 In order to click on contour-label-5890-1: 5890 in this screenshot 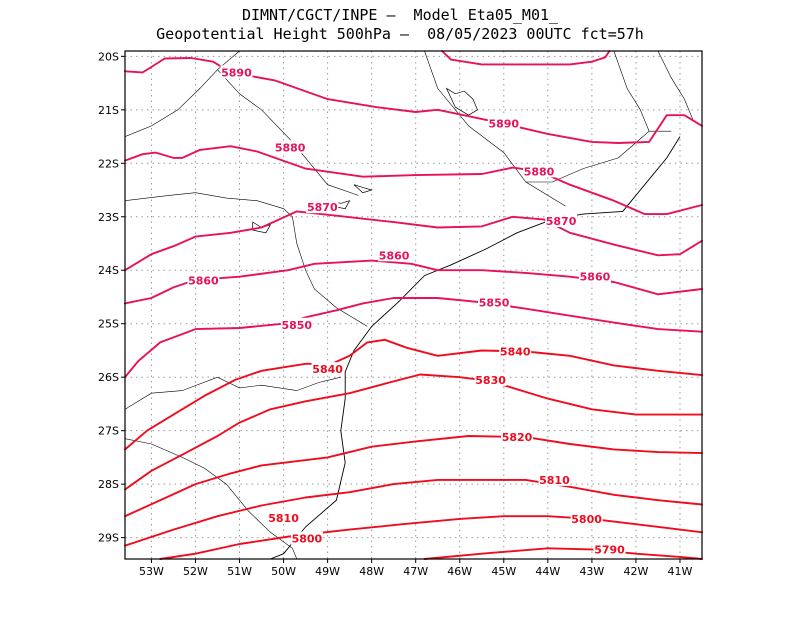, I will do `click(503, 124)`.